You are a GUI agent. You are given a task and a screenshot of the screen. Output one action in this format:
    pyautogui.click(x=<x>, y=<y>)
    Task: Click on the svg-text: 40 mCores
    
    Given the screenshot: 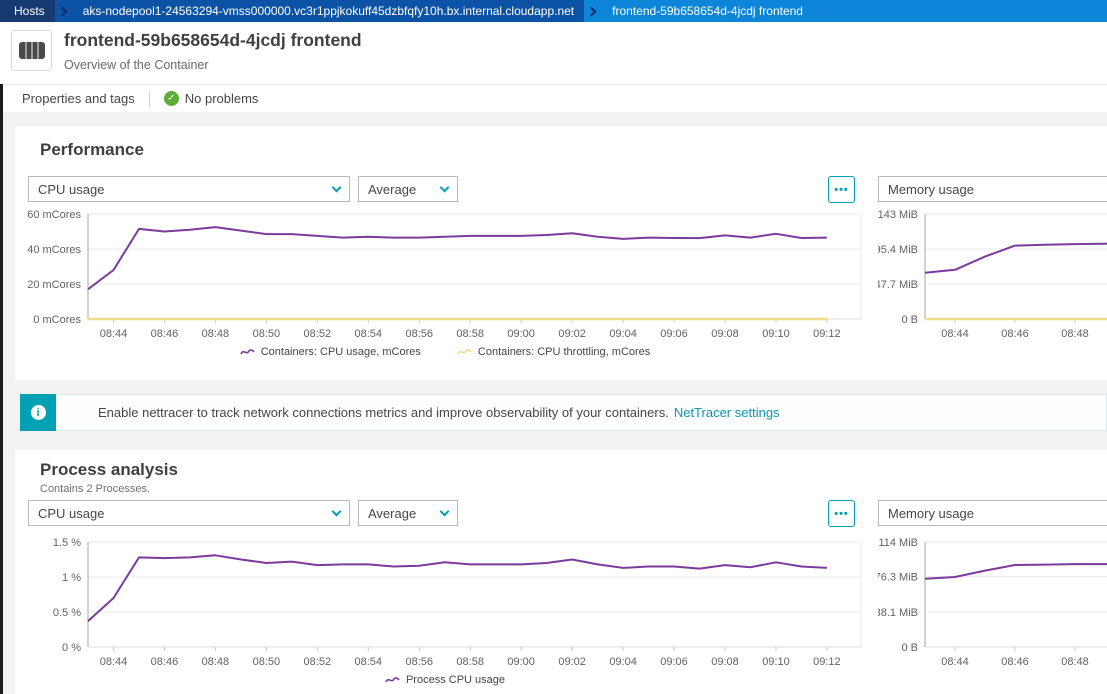 What is the action you would take?
    pyautogui.click(x=54, y=250)
    